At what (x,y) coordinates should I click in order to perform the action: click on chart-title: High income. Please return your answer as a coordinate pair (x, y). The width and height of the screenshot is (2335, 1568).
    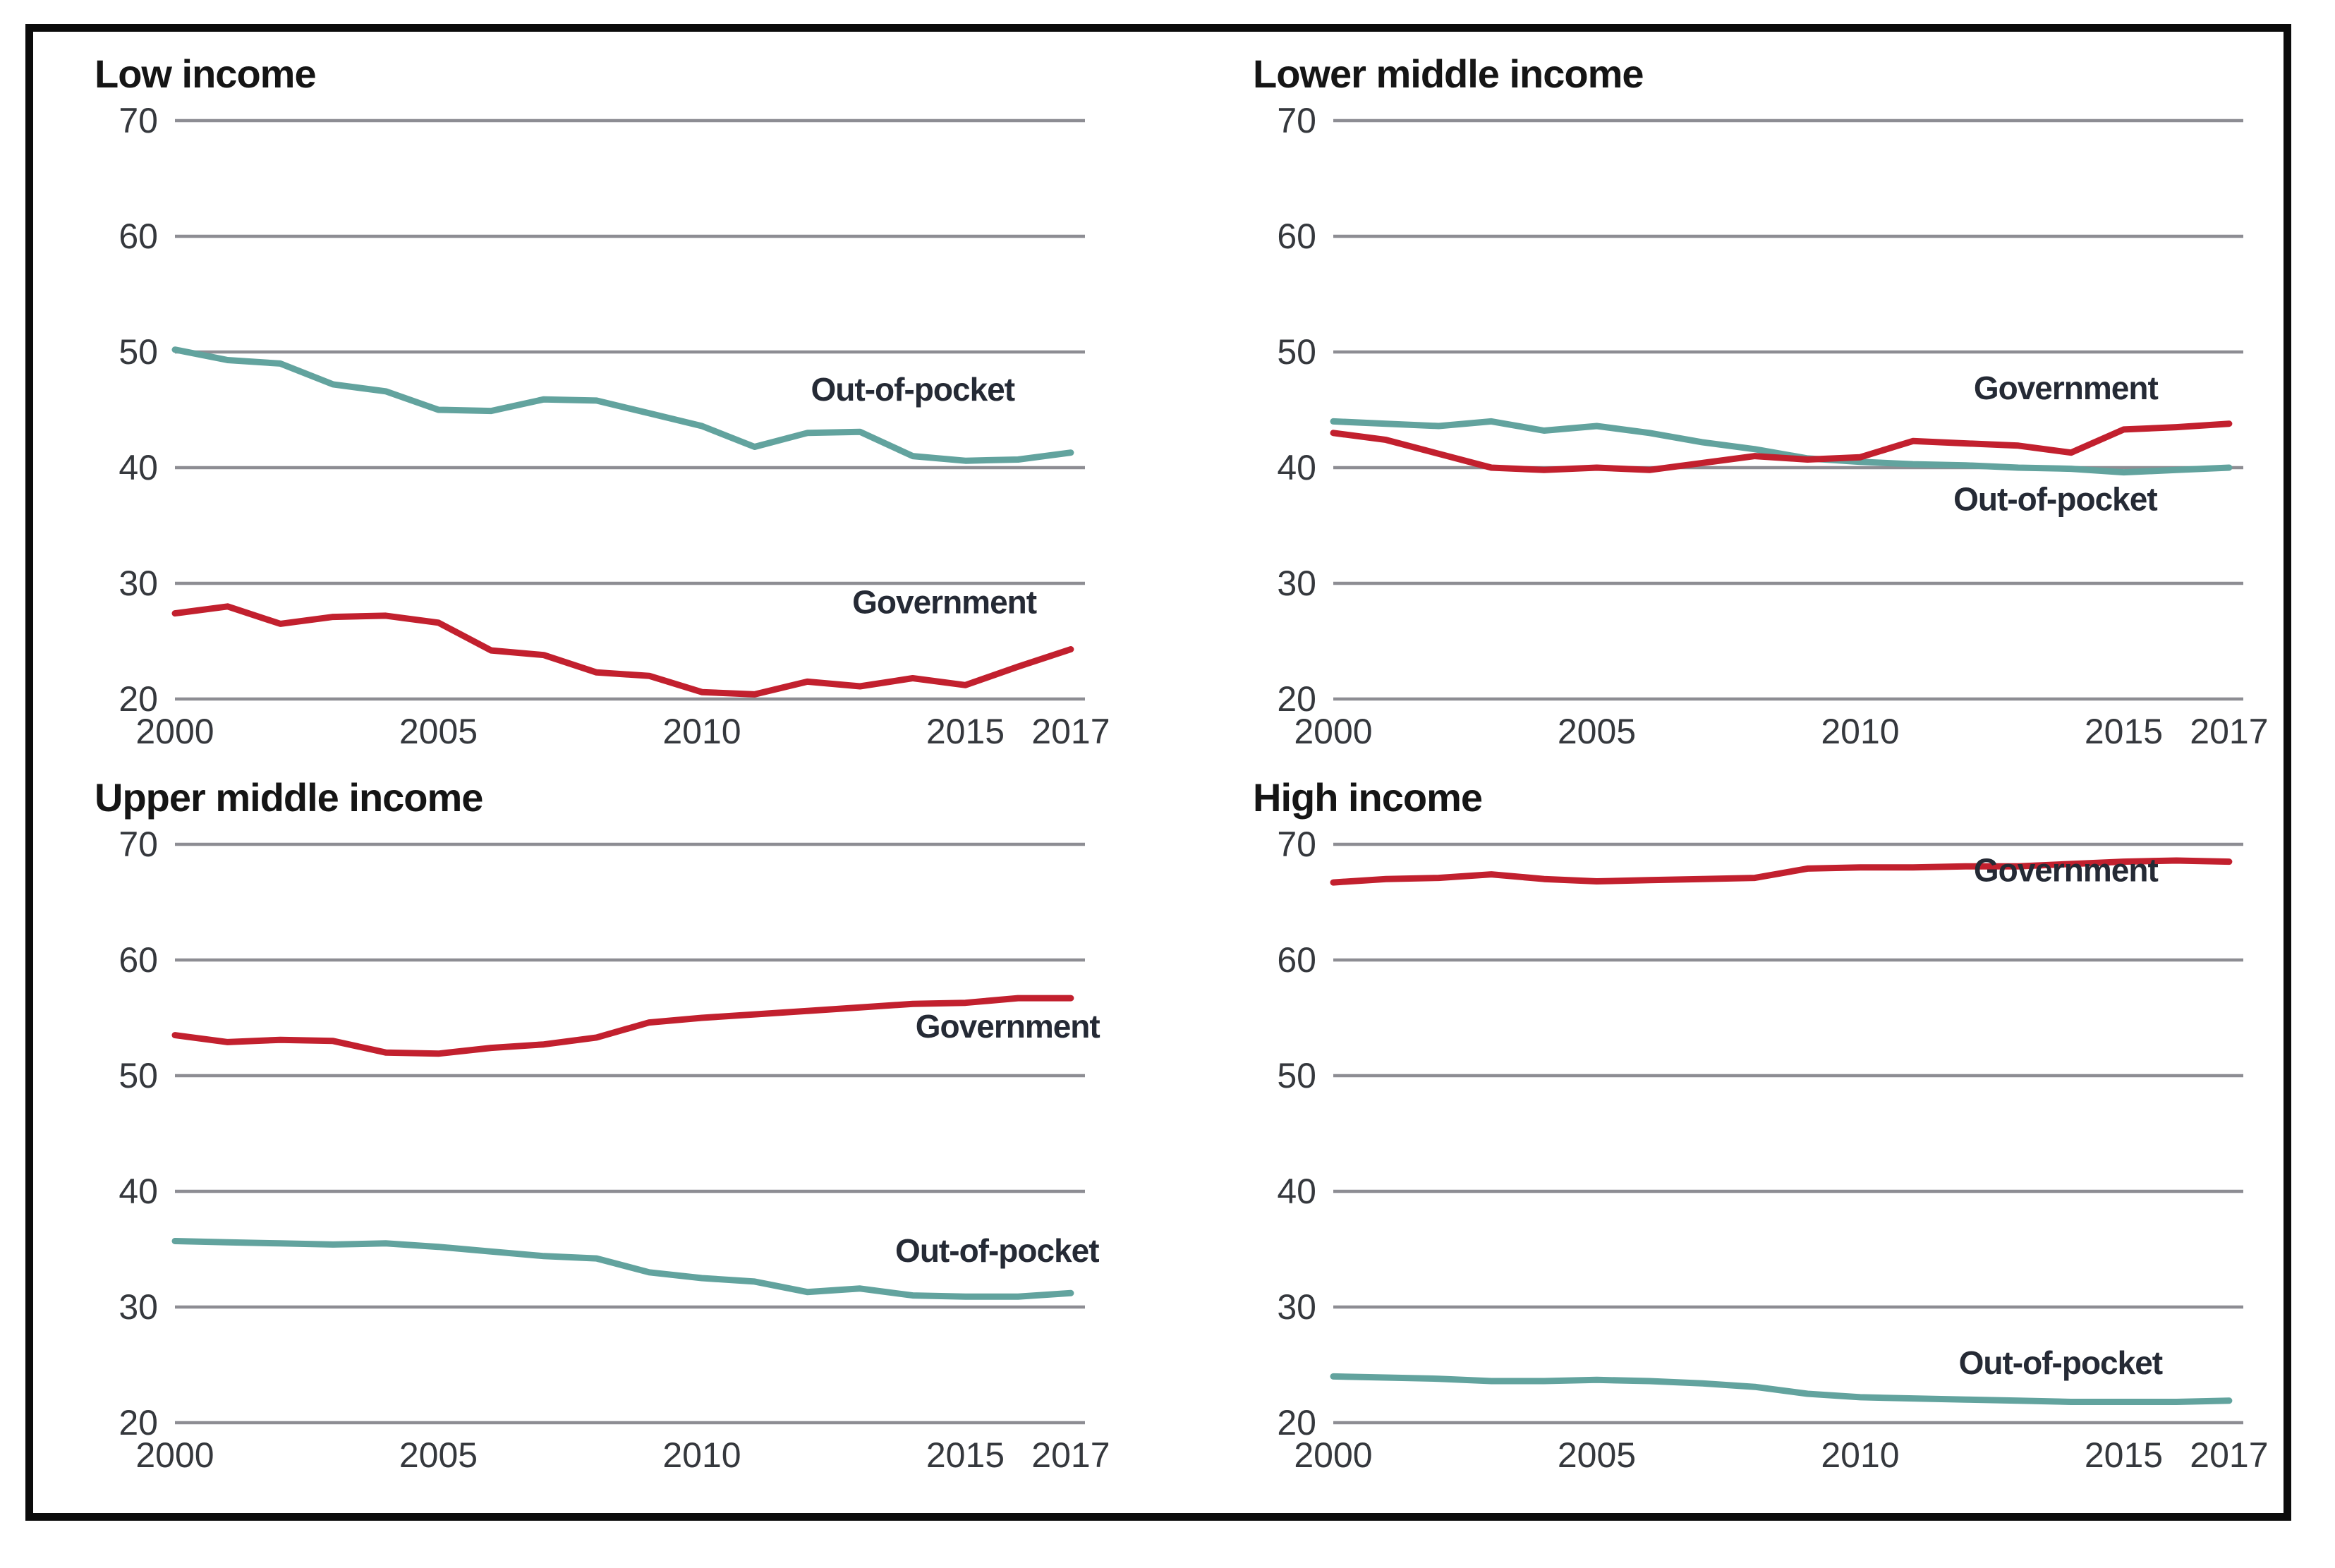
    Looking at the image, I should click on (1367, 797).